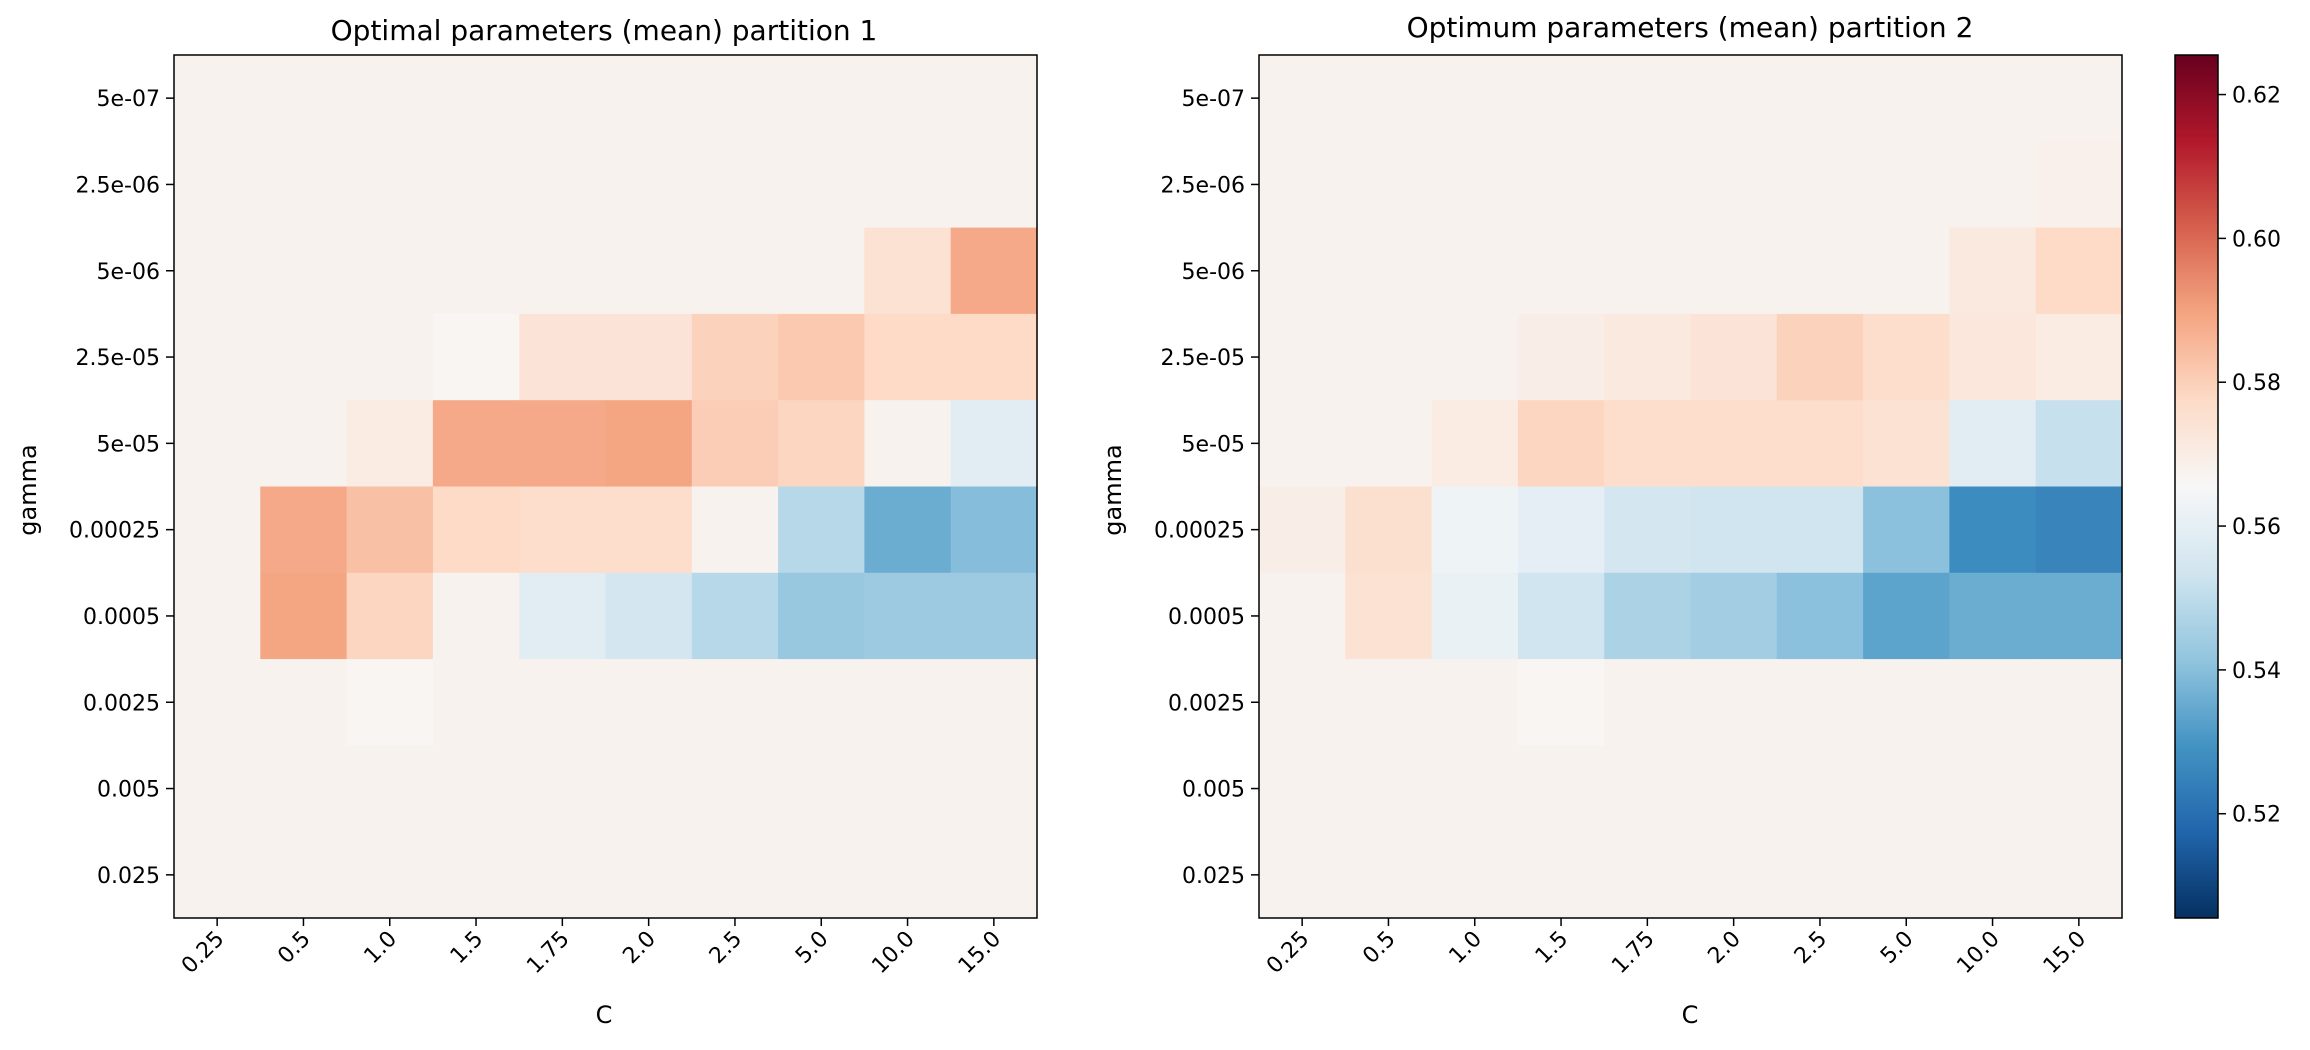  Describe the element at coordinates (1213, 444) in the screenshot. I see `y-tick-label: 5e-05` at that location.